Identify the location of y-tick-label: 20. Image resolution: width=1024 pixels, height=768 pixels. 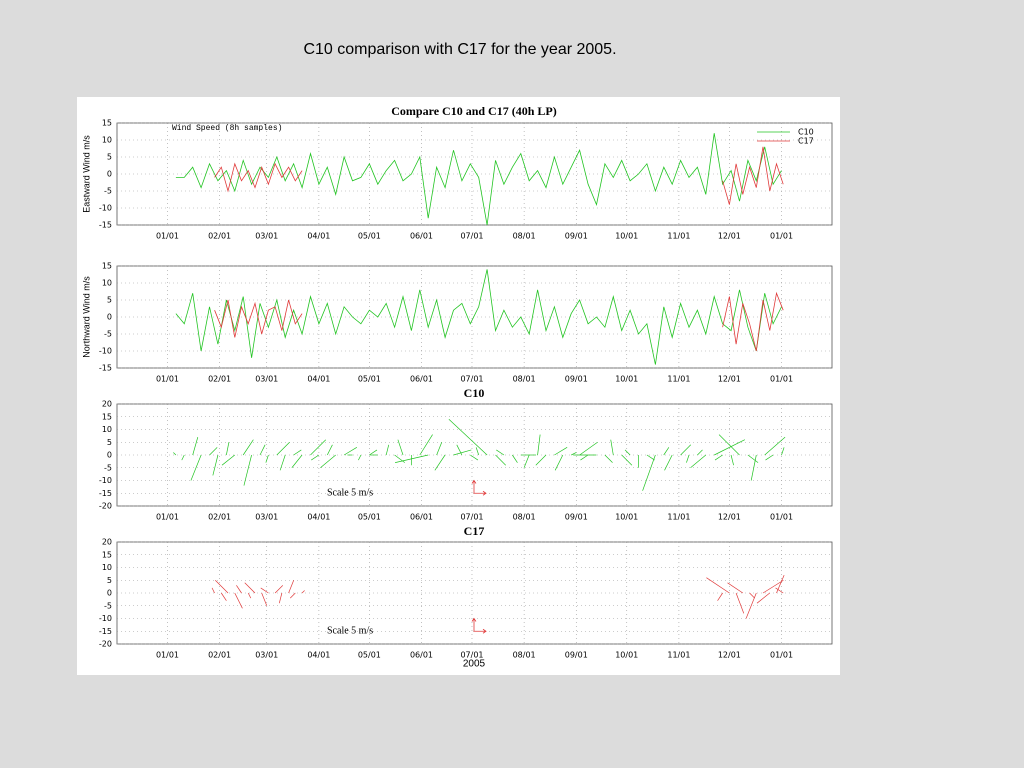
(107, 542).